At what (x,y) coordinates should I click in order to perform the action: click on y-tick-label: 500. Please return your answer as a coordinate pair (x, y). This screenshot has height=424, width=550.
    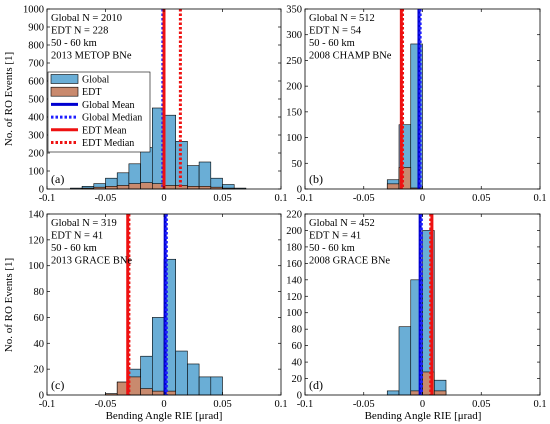
    Looking at the image, I should click on (36, 100).